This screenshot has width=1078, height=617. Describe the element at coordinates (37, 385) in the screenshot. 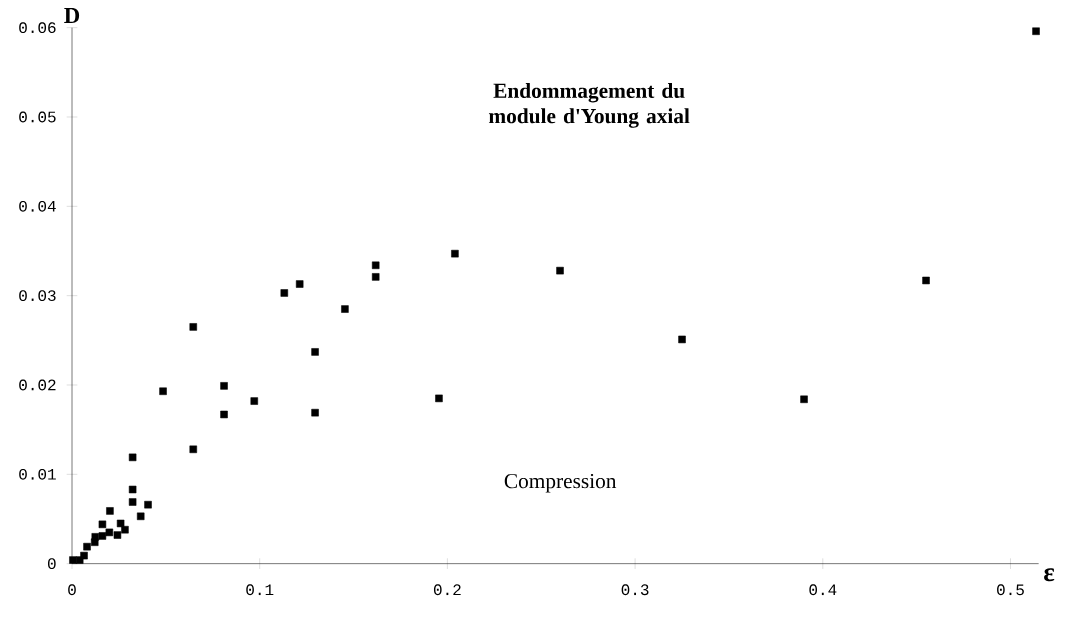

I see `y-tick-label: 0.02` at that location.